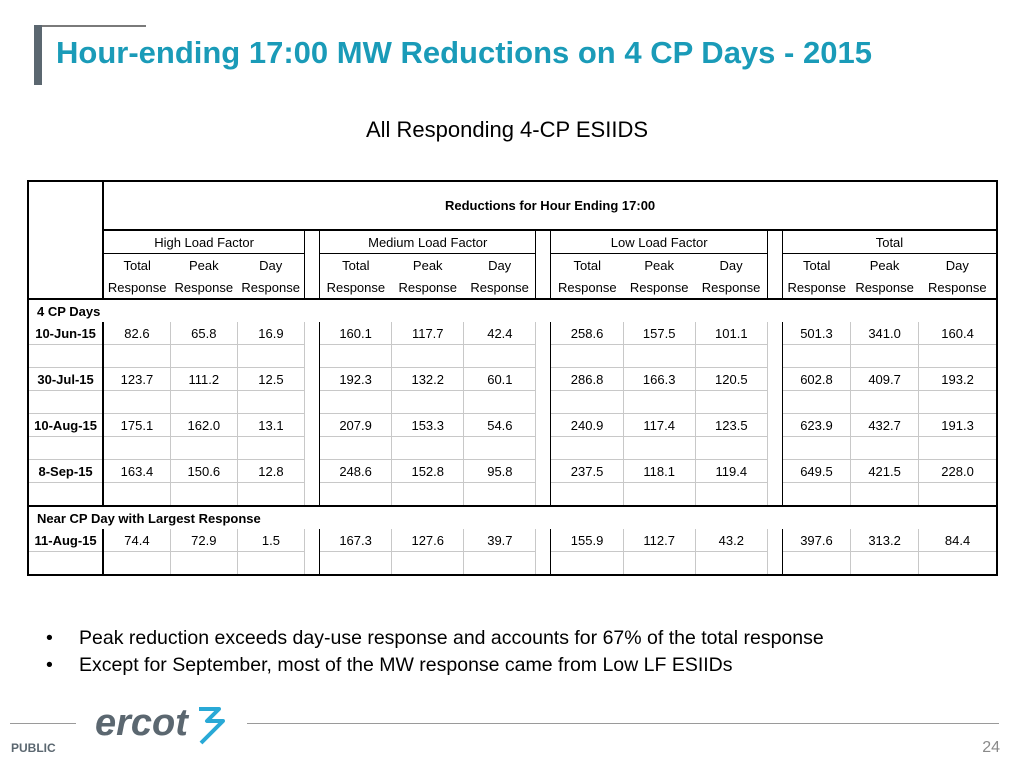 This screenshot has height=768, width=1024. What do you see at coordinates (137, 425) in the screenshot?
I see `value-cell: 175.1` at bounding box center [137, 425].